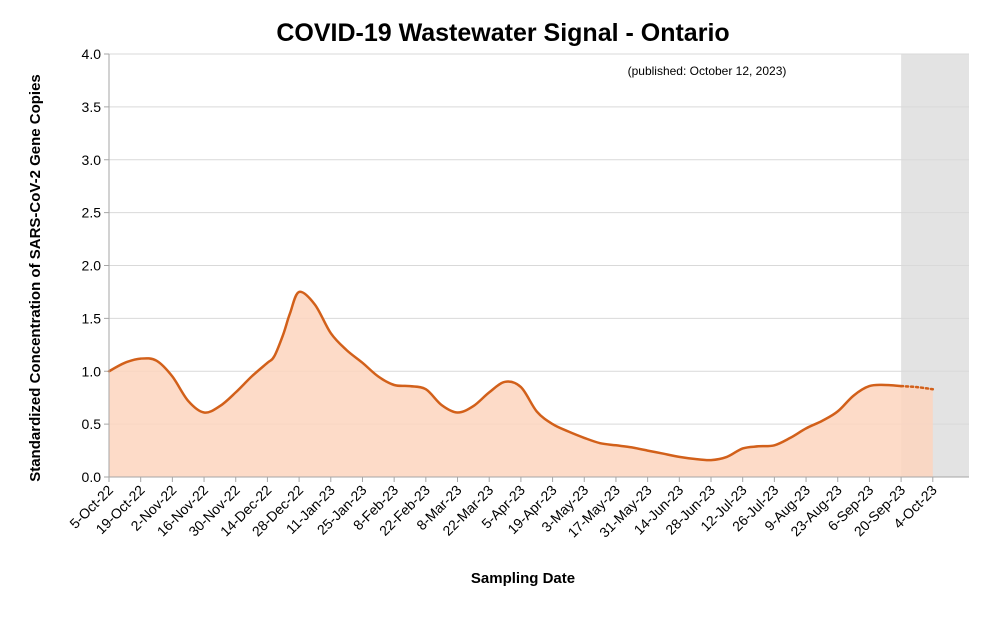 Image resolution: width=1002 pixels, height=624 pixels. Describe the element at coordinates (92, 107) in the screenshot. I see `y-tick-label: 3.5` at that location.